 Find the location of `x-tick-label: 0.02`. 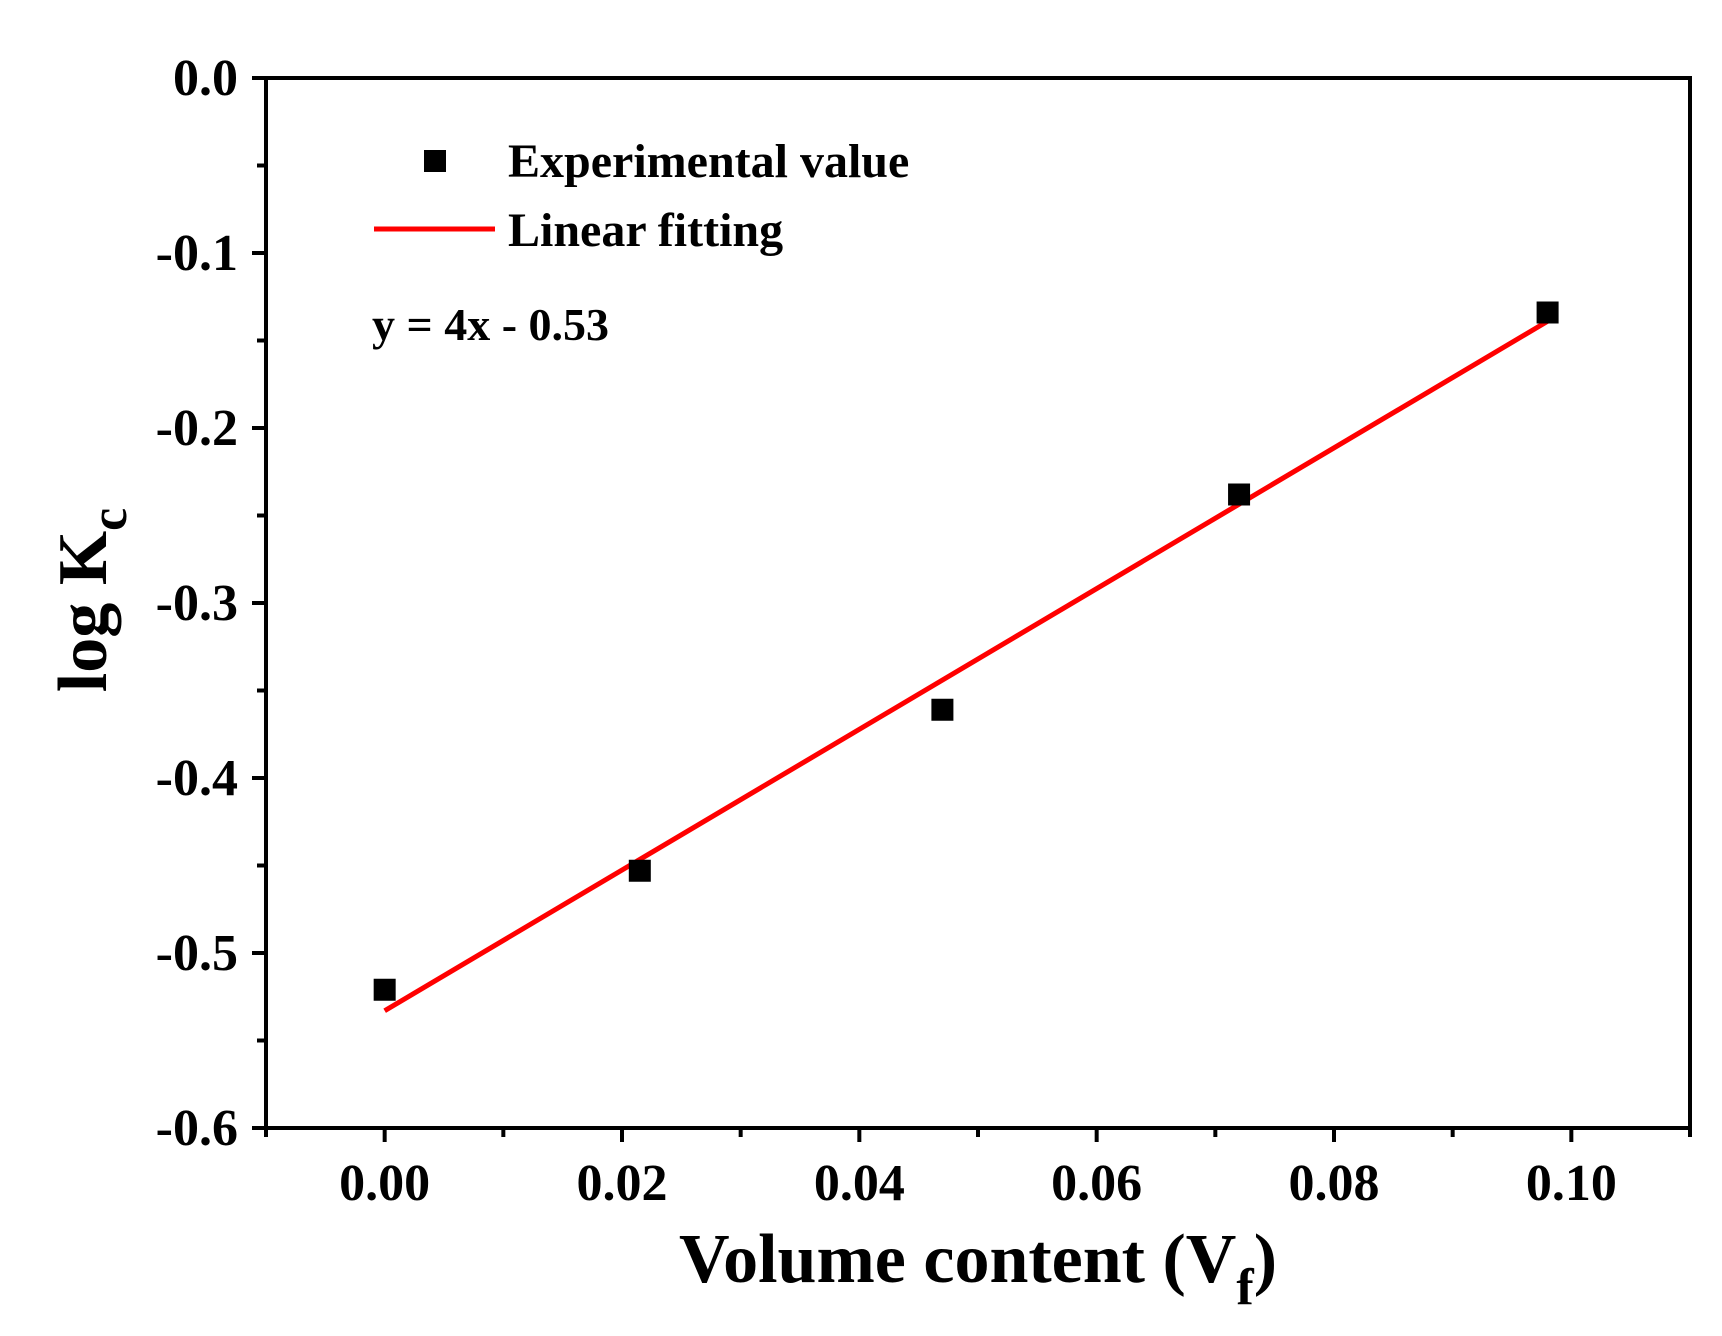

x-tick-label: 0.02 is located at coordinates (622, 1183).